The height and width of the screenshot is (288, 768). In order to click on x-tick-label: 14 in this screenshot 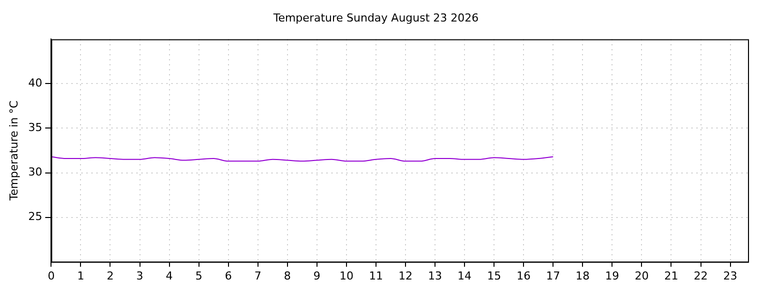, I will do `click(465, 275)`.